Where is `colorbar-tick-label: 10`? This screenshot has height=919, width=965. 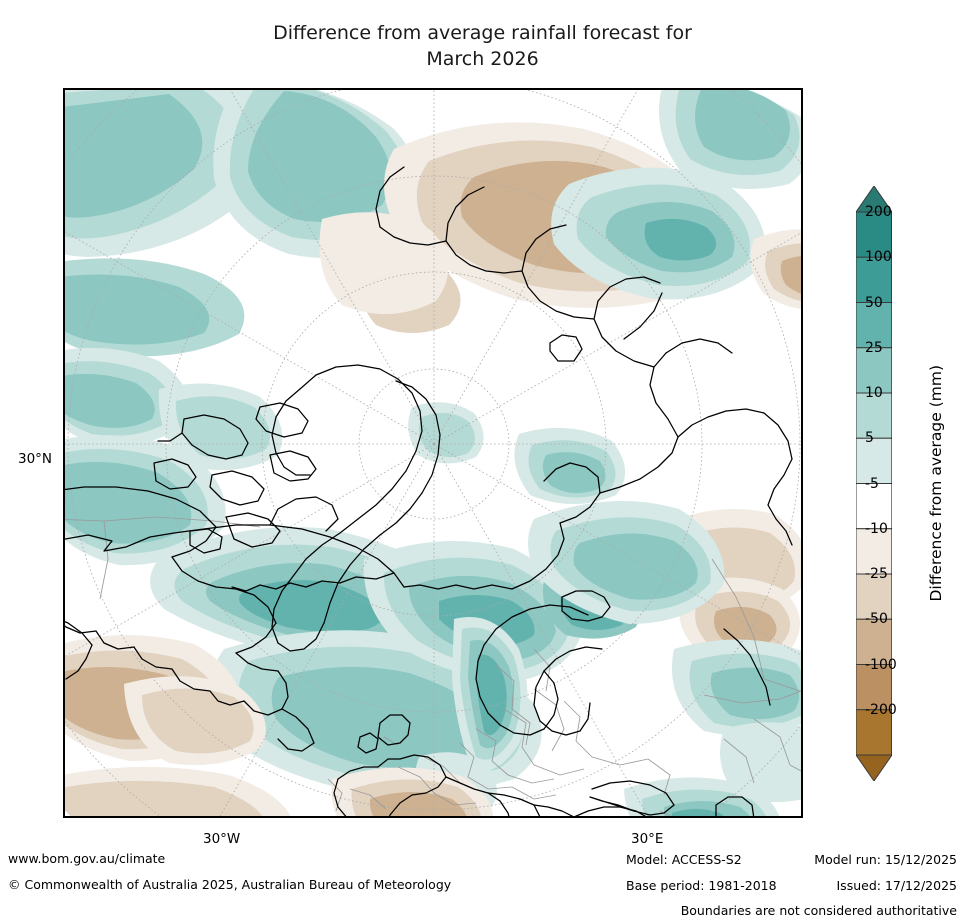
colorbar-tick-label: 10 is located at coordinates (874, 393).